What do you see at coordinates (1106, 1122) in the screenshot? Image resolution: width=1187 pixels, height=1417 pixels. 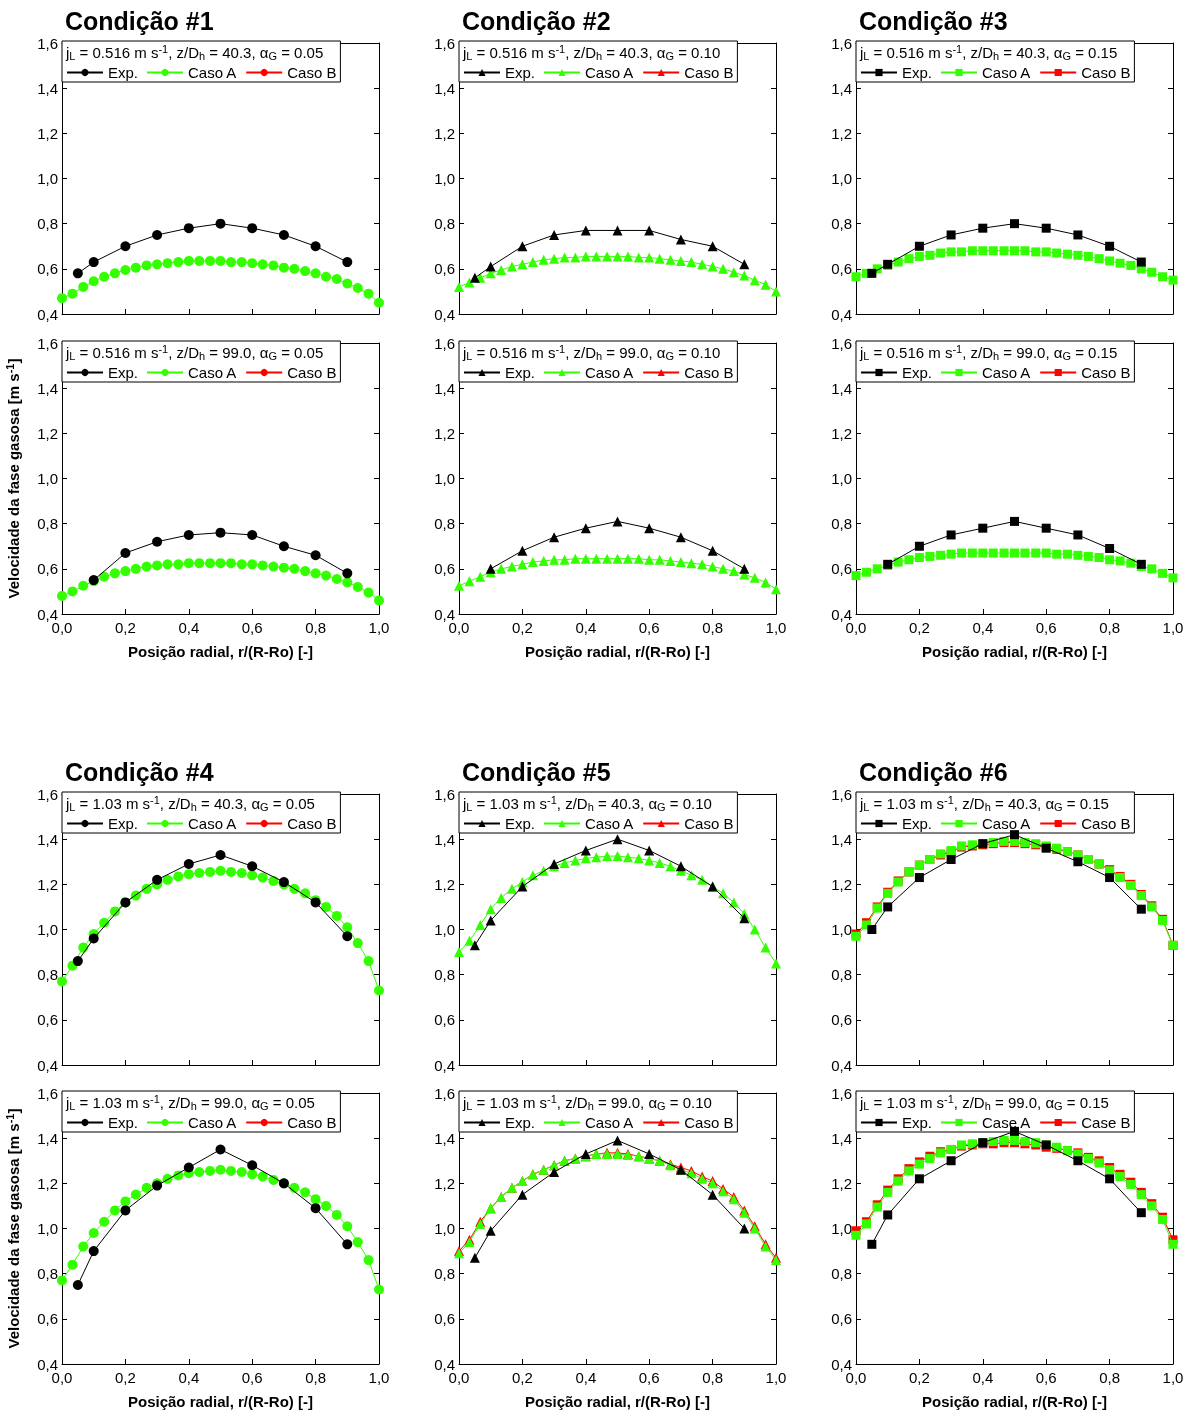 I see `legend-label: Case B` at bounding box center [1106, 1122].